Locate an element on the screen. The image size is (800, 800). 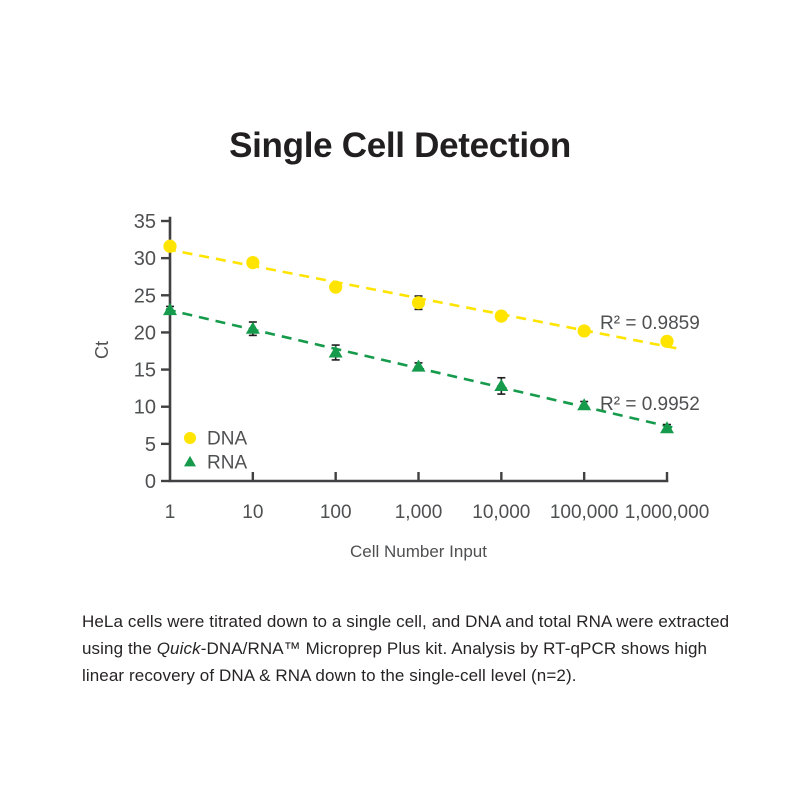
rna-r2-label: R² = 0.9952 is located at coordinates (650, 404).